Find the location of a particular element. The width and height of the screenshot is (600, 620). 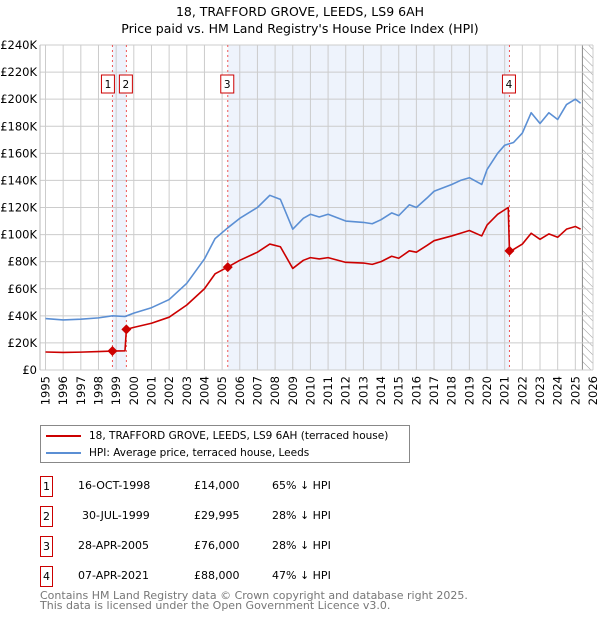

y-tick-label: £200K is located at coordinates (18, 99).